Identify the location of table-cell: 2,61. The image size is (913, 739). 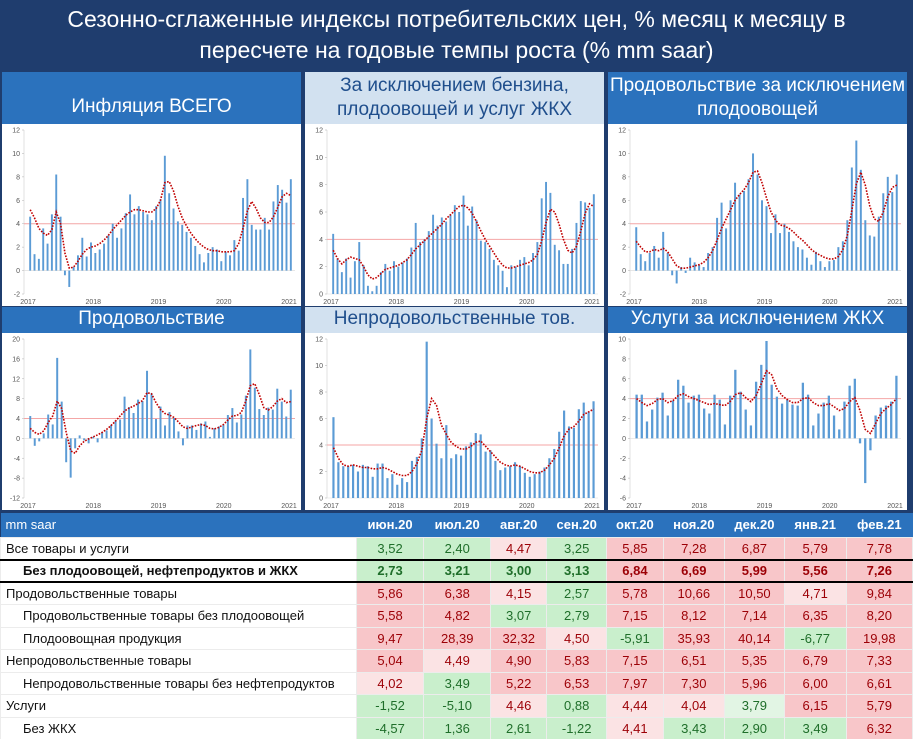
(519, 727).